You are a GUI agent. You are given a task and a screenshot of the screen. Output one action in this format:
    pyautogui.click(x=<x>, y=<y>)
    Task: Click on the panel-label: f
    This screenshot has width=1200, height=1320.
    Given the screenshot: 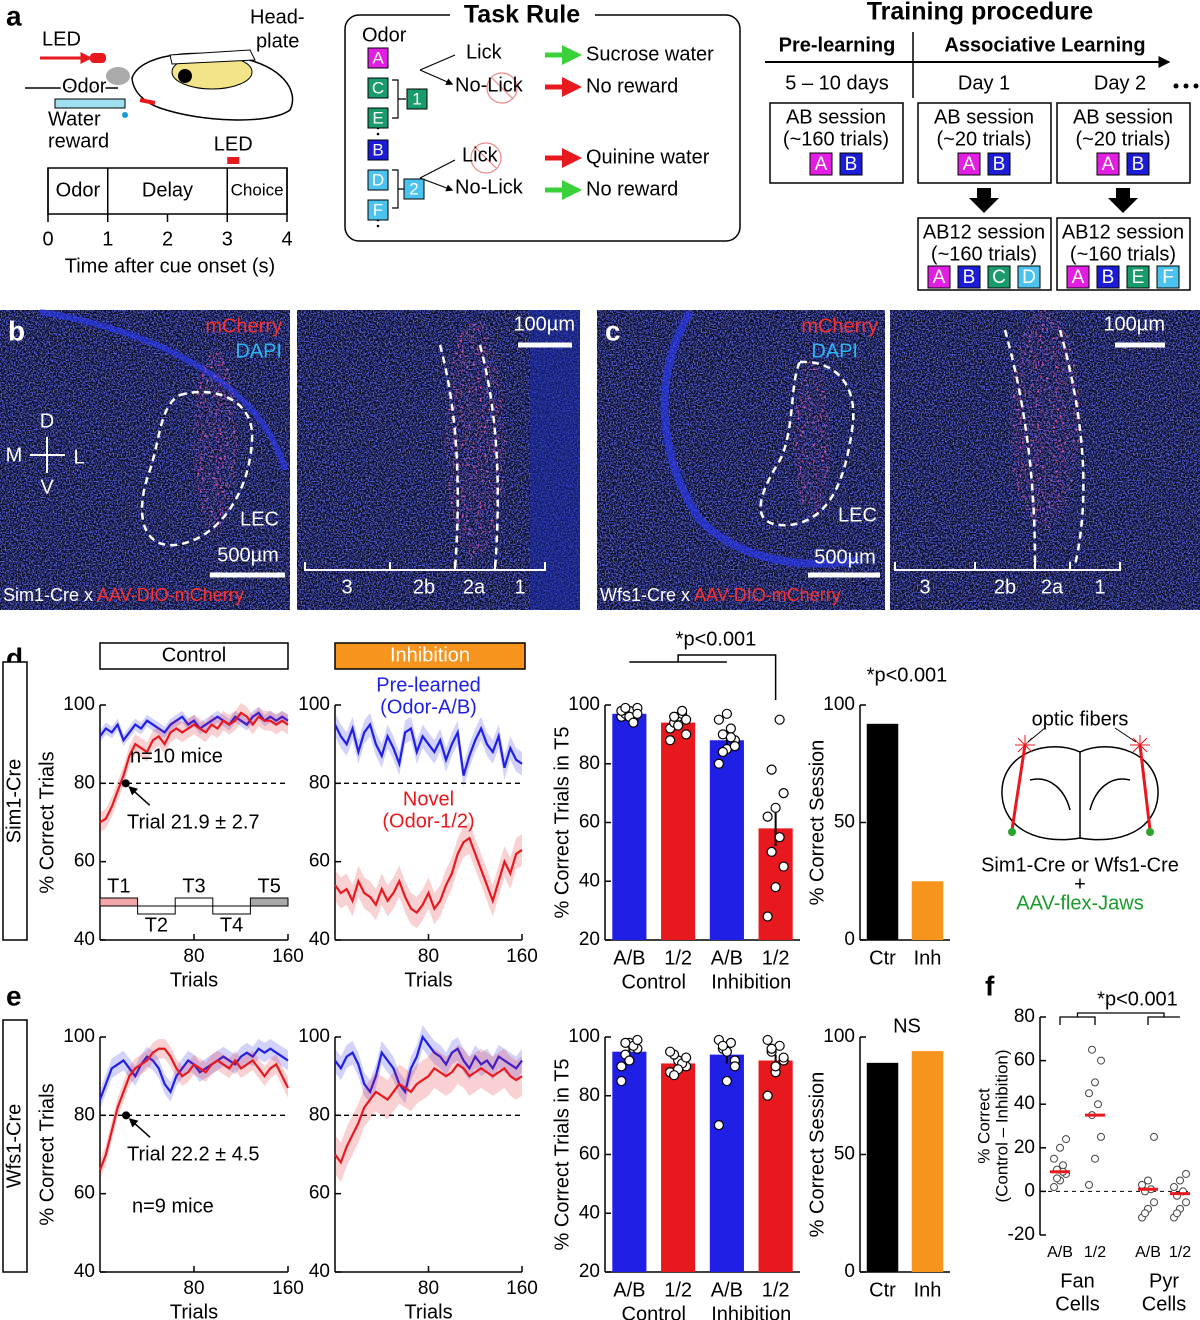 What is the action you would take?
    pyautogui.click(x=990, y=985)
    